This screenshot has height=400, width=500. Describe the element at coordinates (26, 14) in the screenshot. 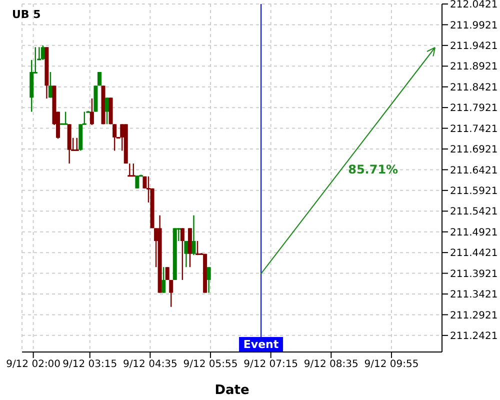

I see `chart-title: UB 5` at that location.